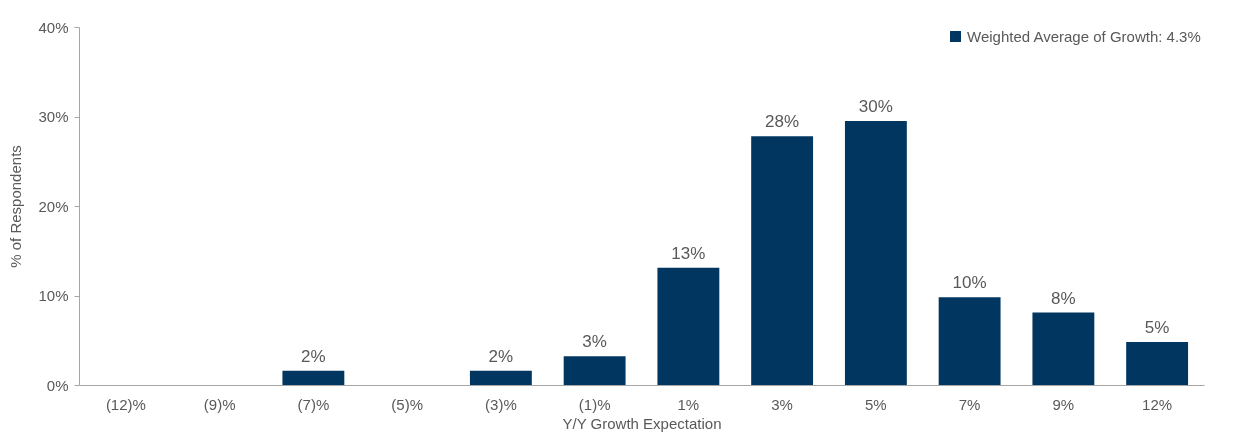  Describe the element at coordinates (782, 122) in the screenshot. I see `data-label: 28%` at that location.